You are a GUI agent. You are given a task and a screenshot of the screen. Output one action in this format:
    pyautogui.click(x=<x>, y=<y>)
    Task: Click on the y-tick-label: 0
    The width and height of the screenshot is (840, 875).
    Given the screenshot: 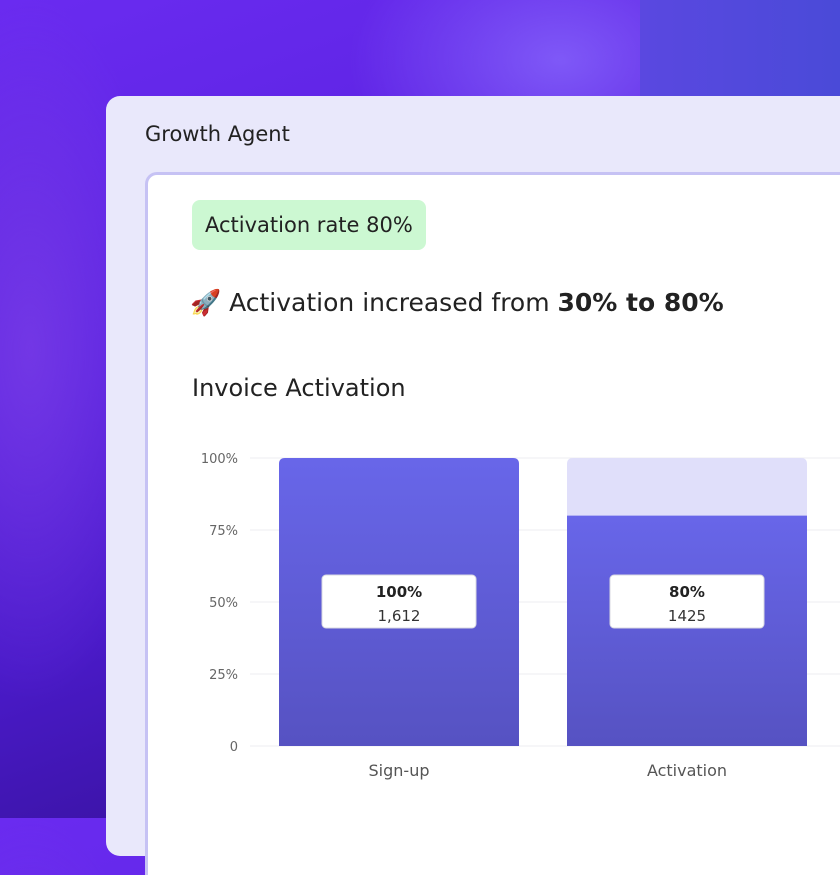 What is the action you would take?
    pyautogui.click(x=234, y=747)
    